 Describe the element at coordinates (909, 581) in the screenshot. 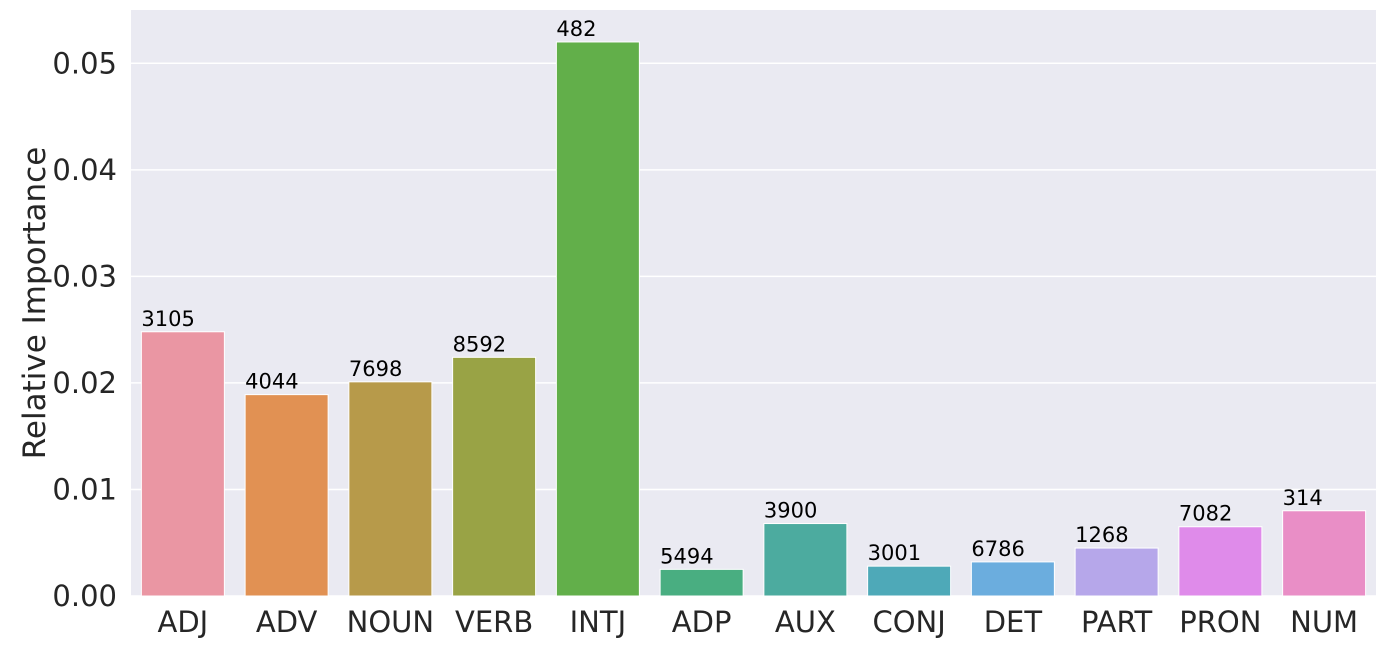

I see `bar-conj` at that location.